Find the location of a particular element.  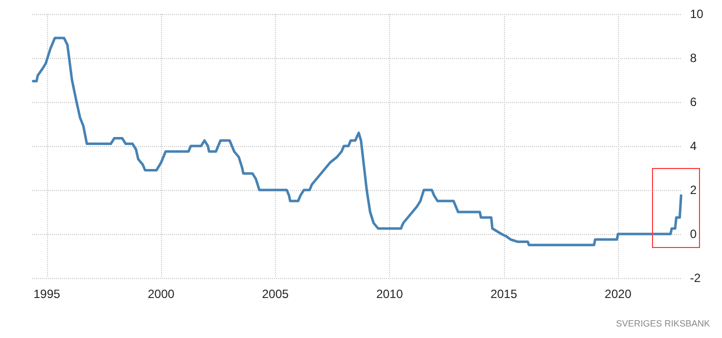

x-tick-label: 2020 is located at coordinates (618, 294).